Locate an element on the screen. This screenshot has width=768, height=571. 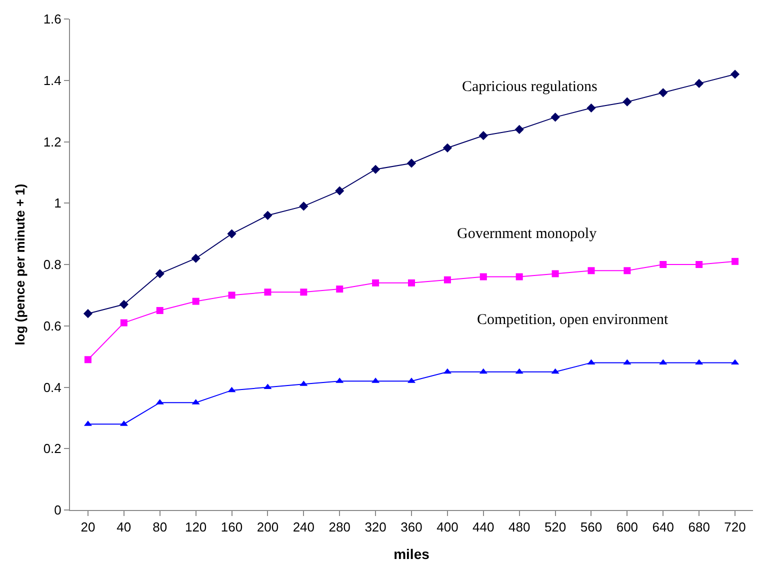
x-tick-label: 400 is located at coordinates (447, 527).